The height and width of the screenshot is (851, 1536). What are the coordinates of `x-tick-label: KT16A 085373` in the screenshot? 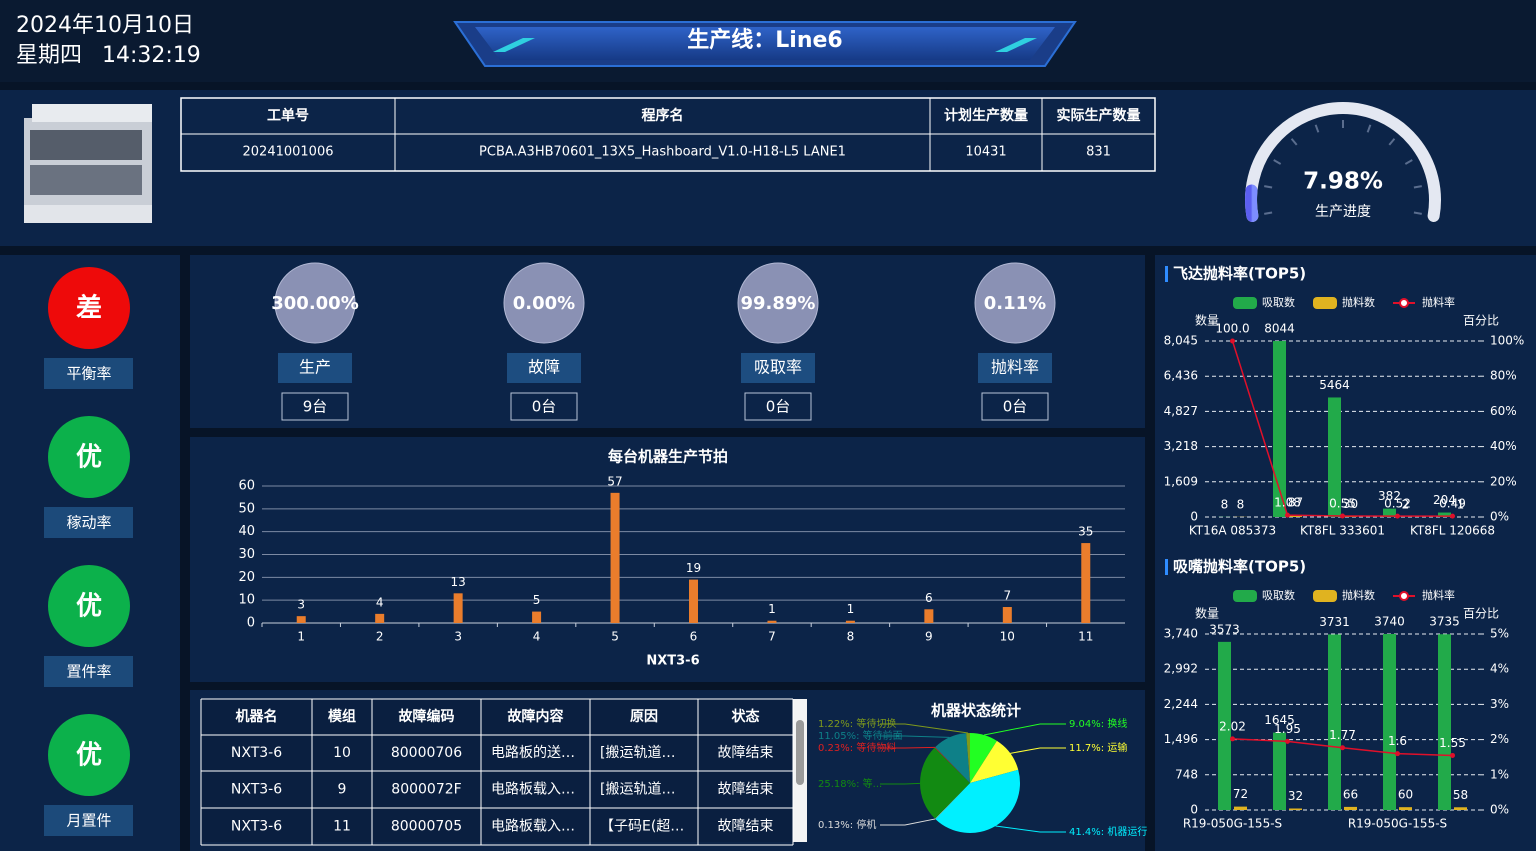 It's located at (1232, 531).